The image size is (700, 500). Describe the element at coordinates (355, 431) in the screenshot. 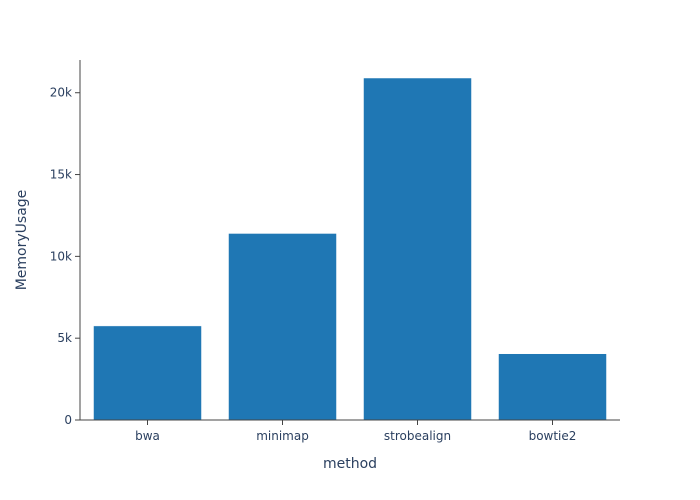

I see `x-ticks: bwa minimap strobealign bowtie2` at that location.